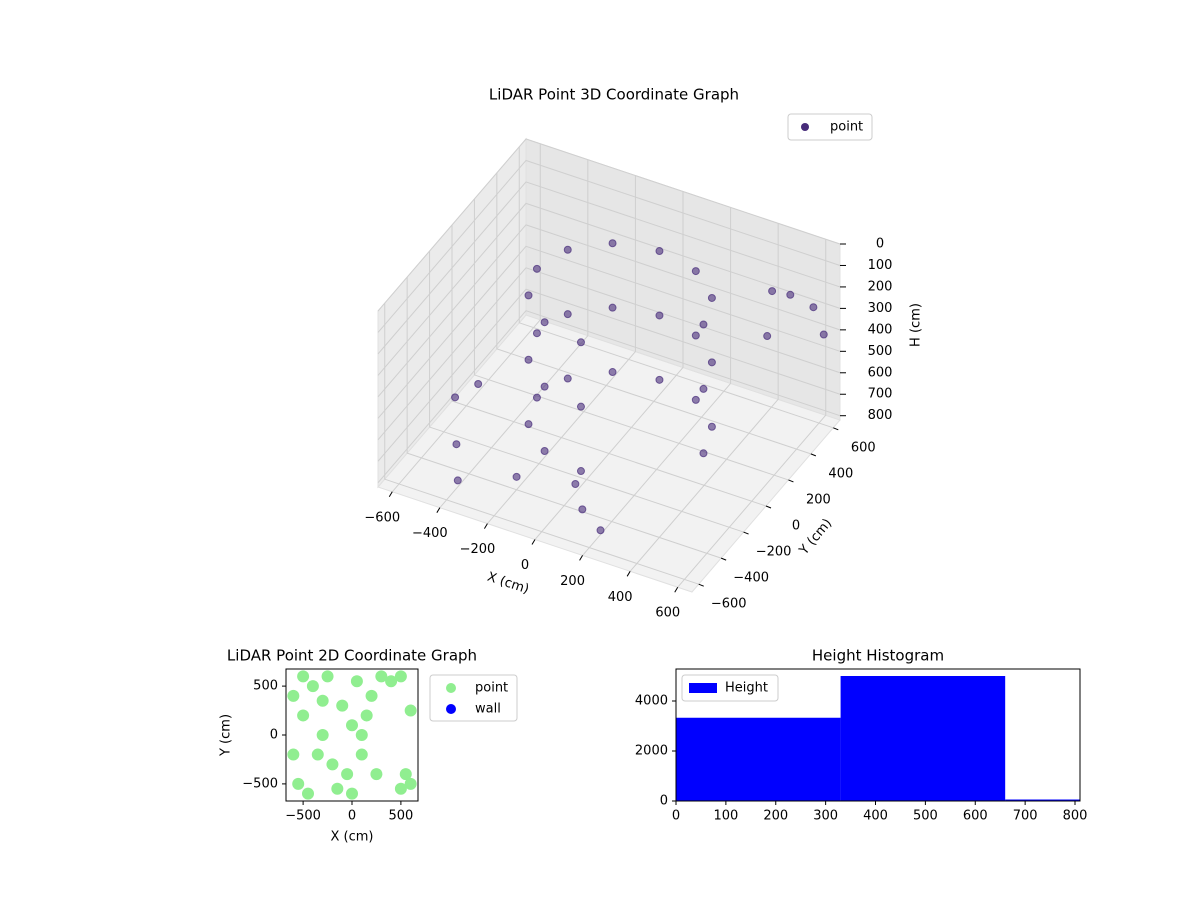 Image resolution: width=1200 pixels, height=900 pixels. Describe the element at coordinates (774, 552) in the screenshot. I see `y-tick-label: −200` at that location.